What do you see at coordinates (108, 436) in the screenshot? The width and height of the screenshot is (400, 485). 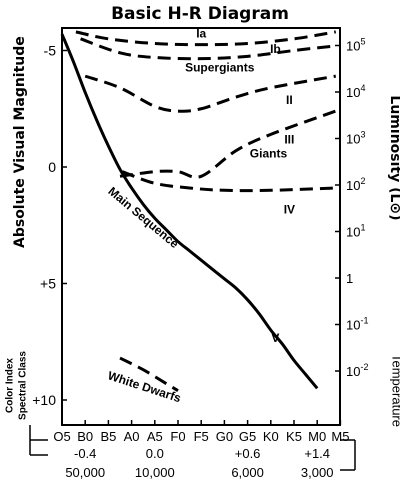 I see `x-tick-label-spectral: B5` at bounding box center [108, 436].